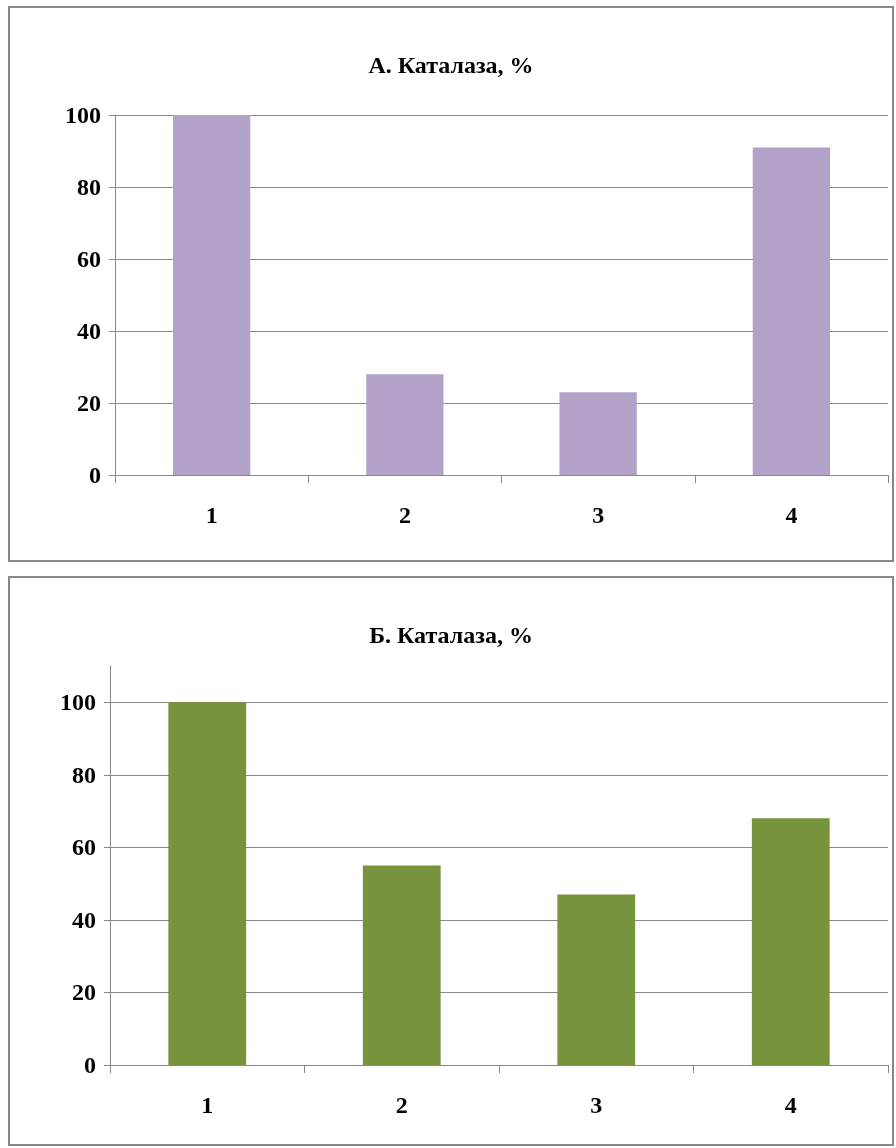  Describe the element at coordinates (451, 635) in the screenshot. I see `chart-title: Б. Каталаза, %` at that location.